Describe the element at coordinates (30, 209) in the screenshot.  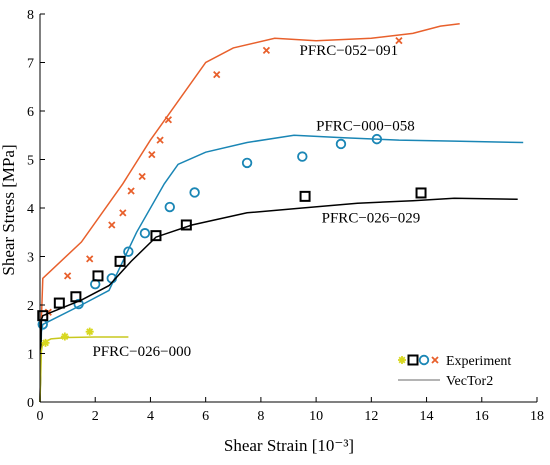
I see `y-tick-label-4: 4` at that location.